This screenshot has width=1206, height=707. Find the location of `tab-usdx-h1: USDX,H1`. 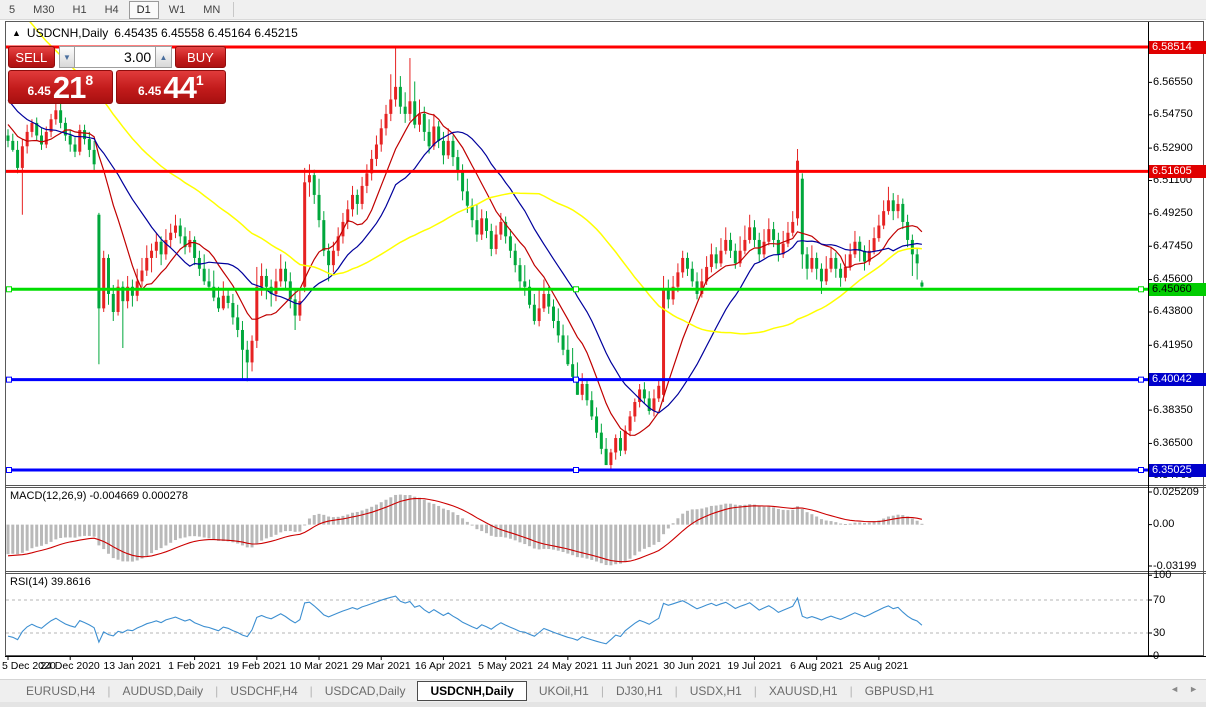

tab-usdx-h1: USDX,H1 is located at coordinates (715, 691).